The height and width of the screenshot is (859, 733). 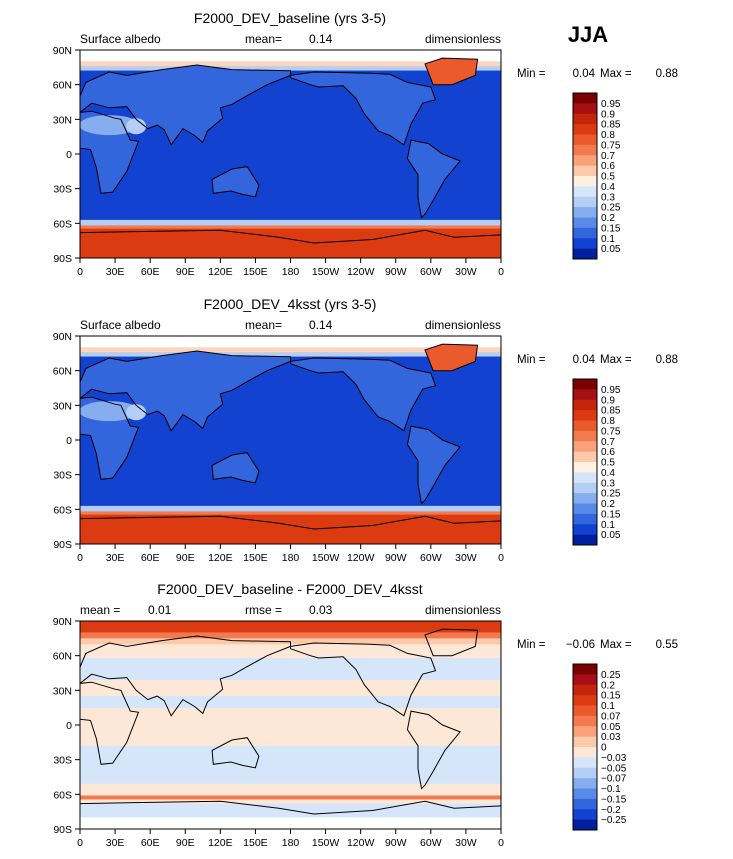 What do you see at coordinates (614, 820) in the screenshot?
I see `colorbar-label: −0.25` at bounding box center [614, 820].